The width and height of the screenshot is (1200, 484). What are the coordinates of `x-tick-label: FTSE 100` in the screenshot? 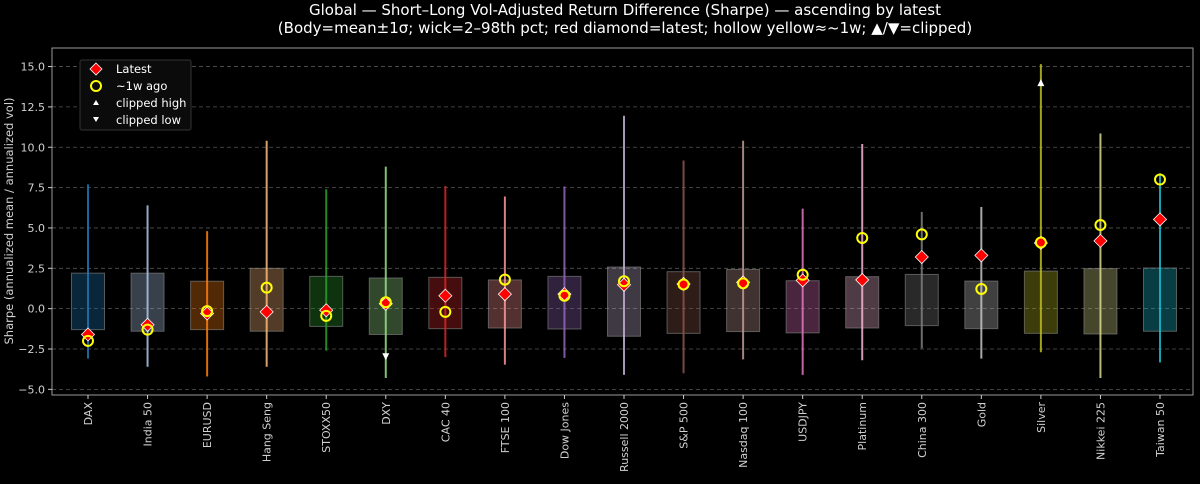 It's located at (505, 427).